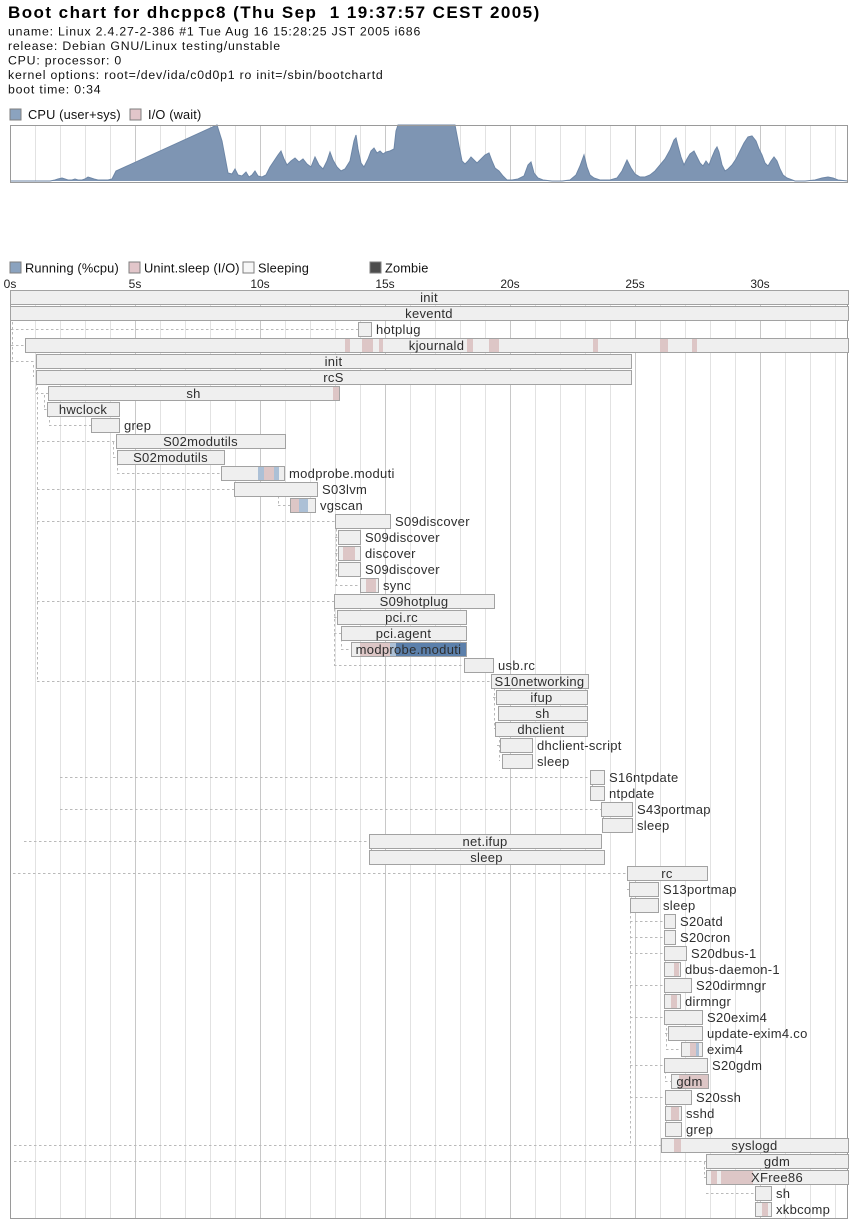 This screenshot has height=1228, width=858. Describe the element at coordinates (644, 777) in the screenshot. I see `svg-text: S16ntpdate` at that location.